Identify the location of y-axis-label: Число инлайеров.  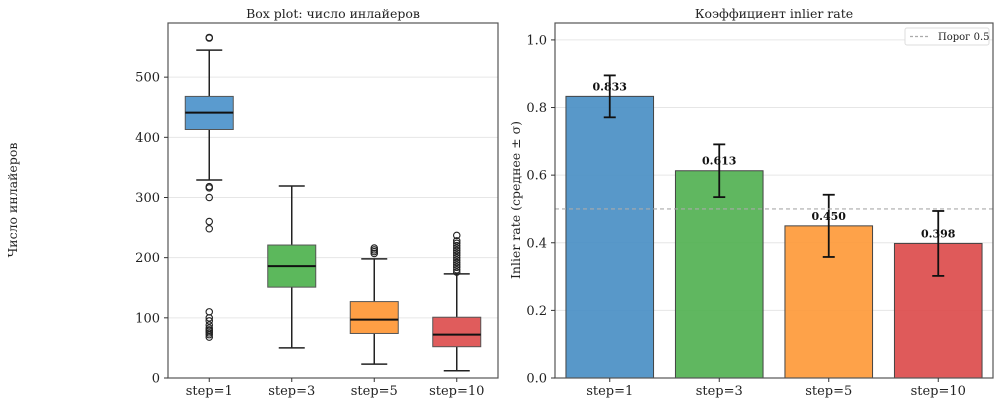
(12, 200).